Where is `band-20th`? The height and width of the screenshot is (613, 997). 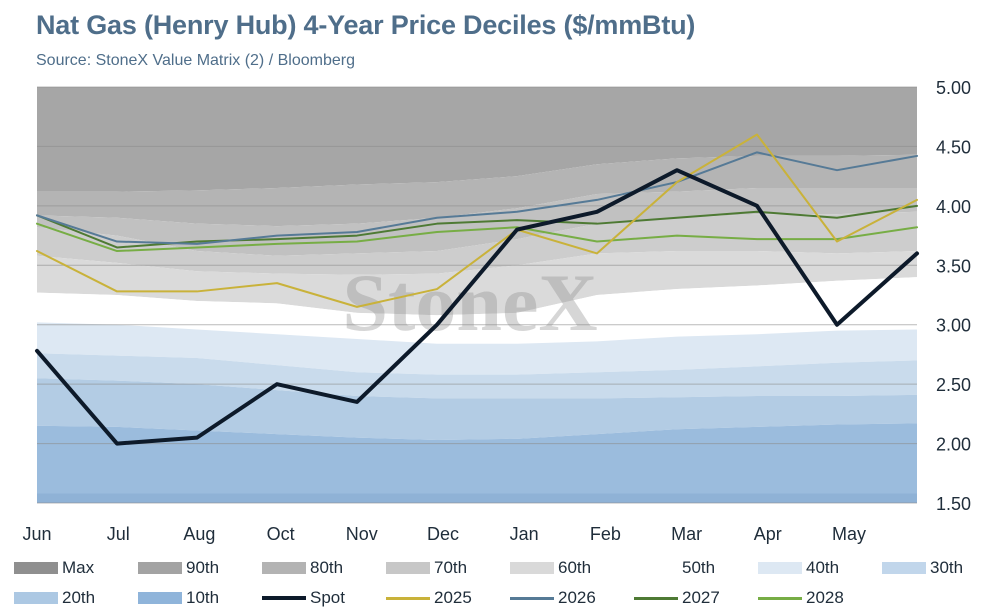 band-20th is located at coordinates (477, 409).